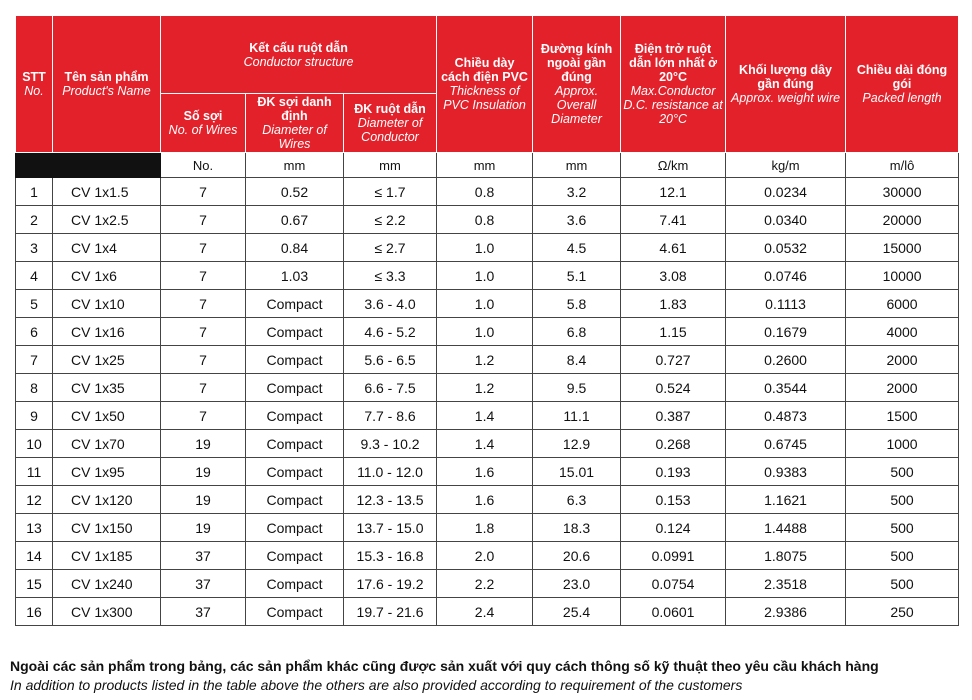 This screenshot has height=700, width=972. I want to click on table-cell: 30000, so click(902, 191).